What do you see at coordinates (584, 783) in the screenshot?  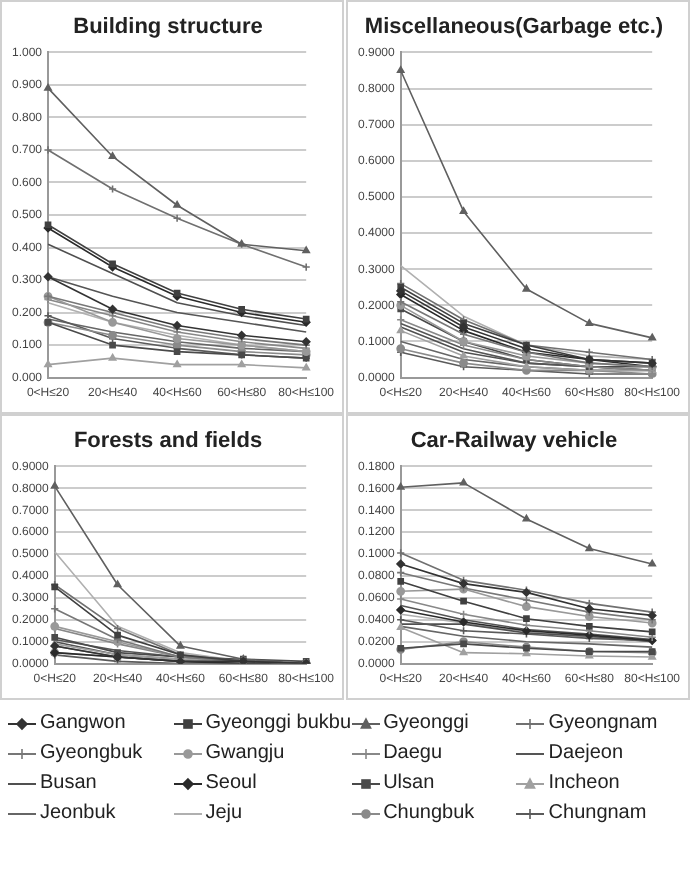 I see `legend-label: Incheon` at bounding box center [584, 783].